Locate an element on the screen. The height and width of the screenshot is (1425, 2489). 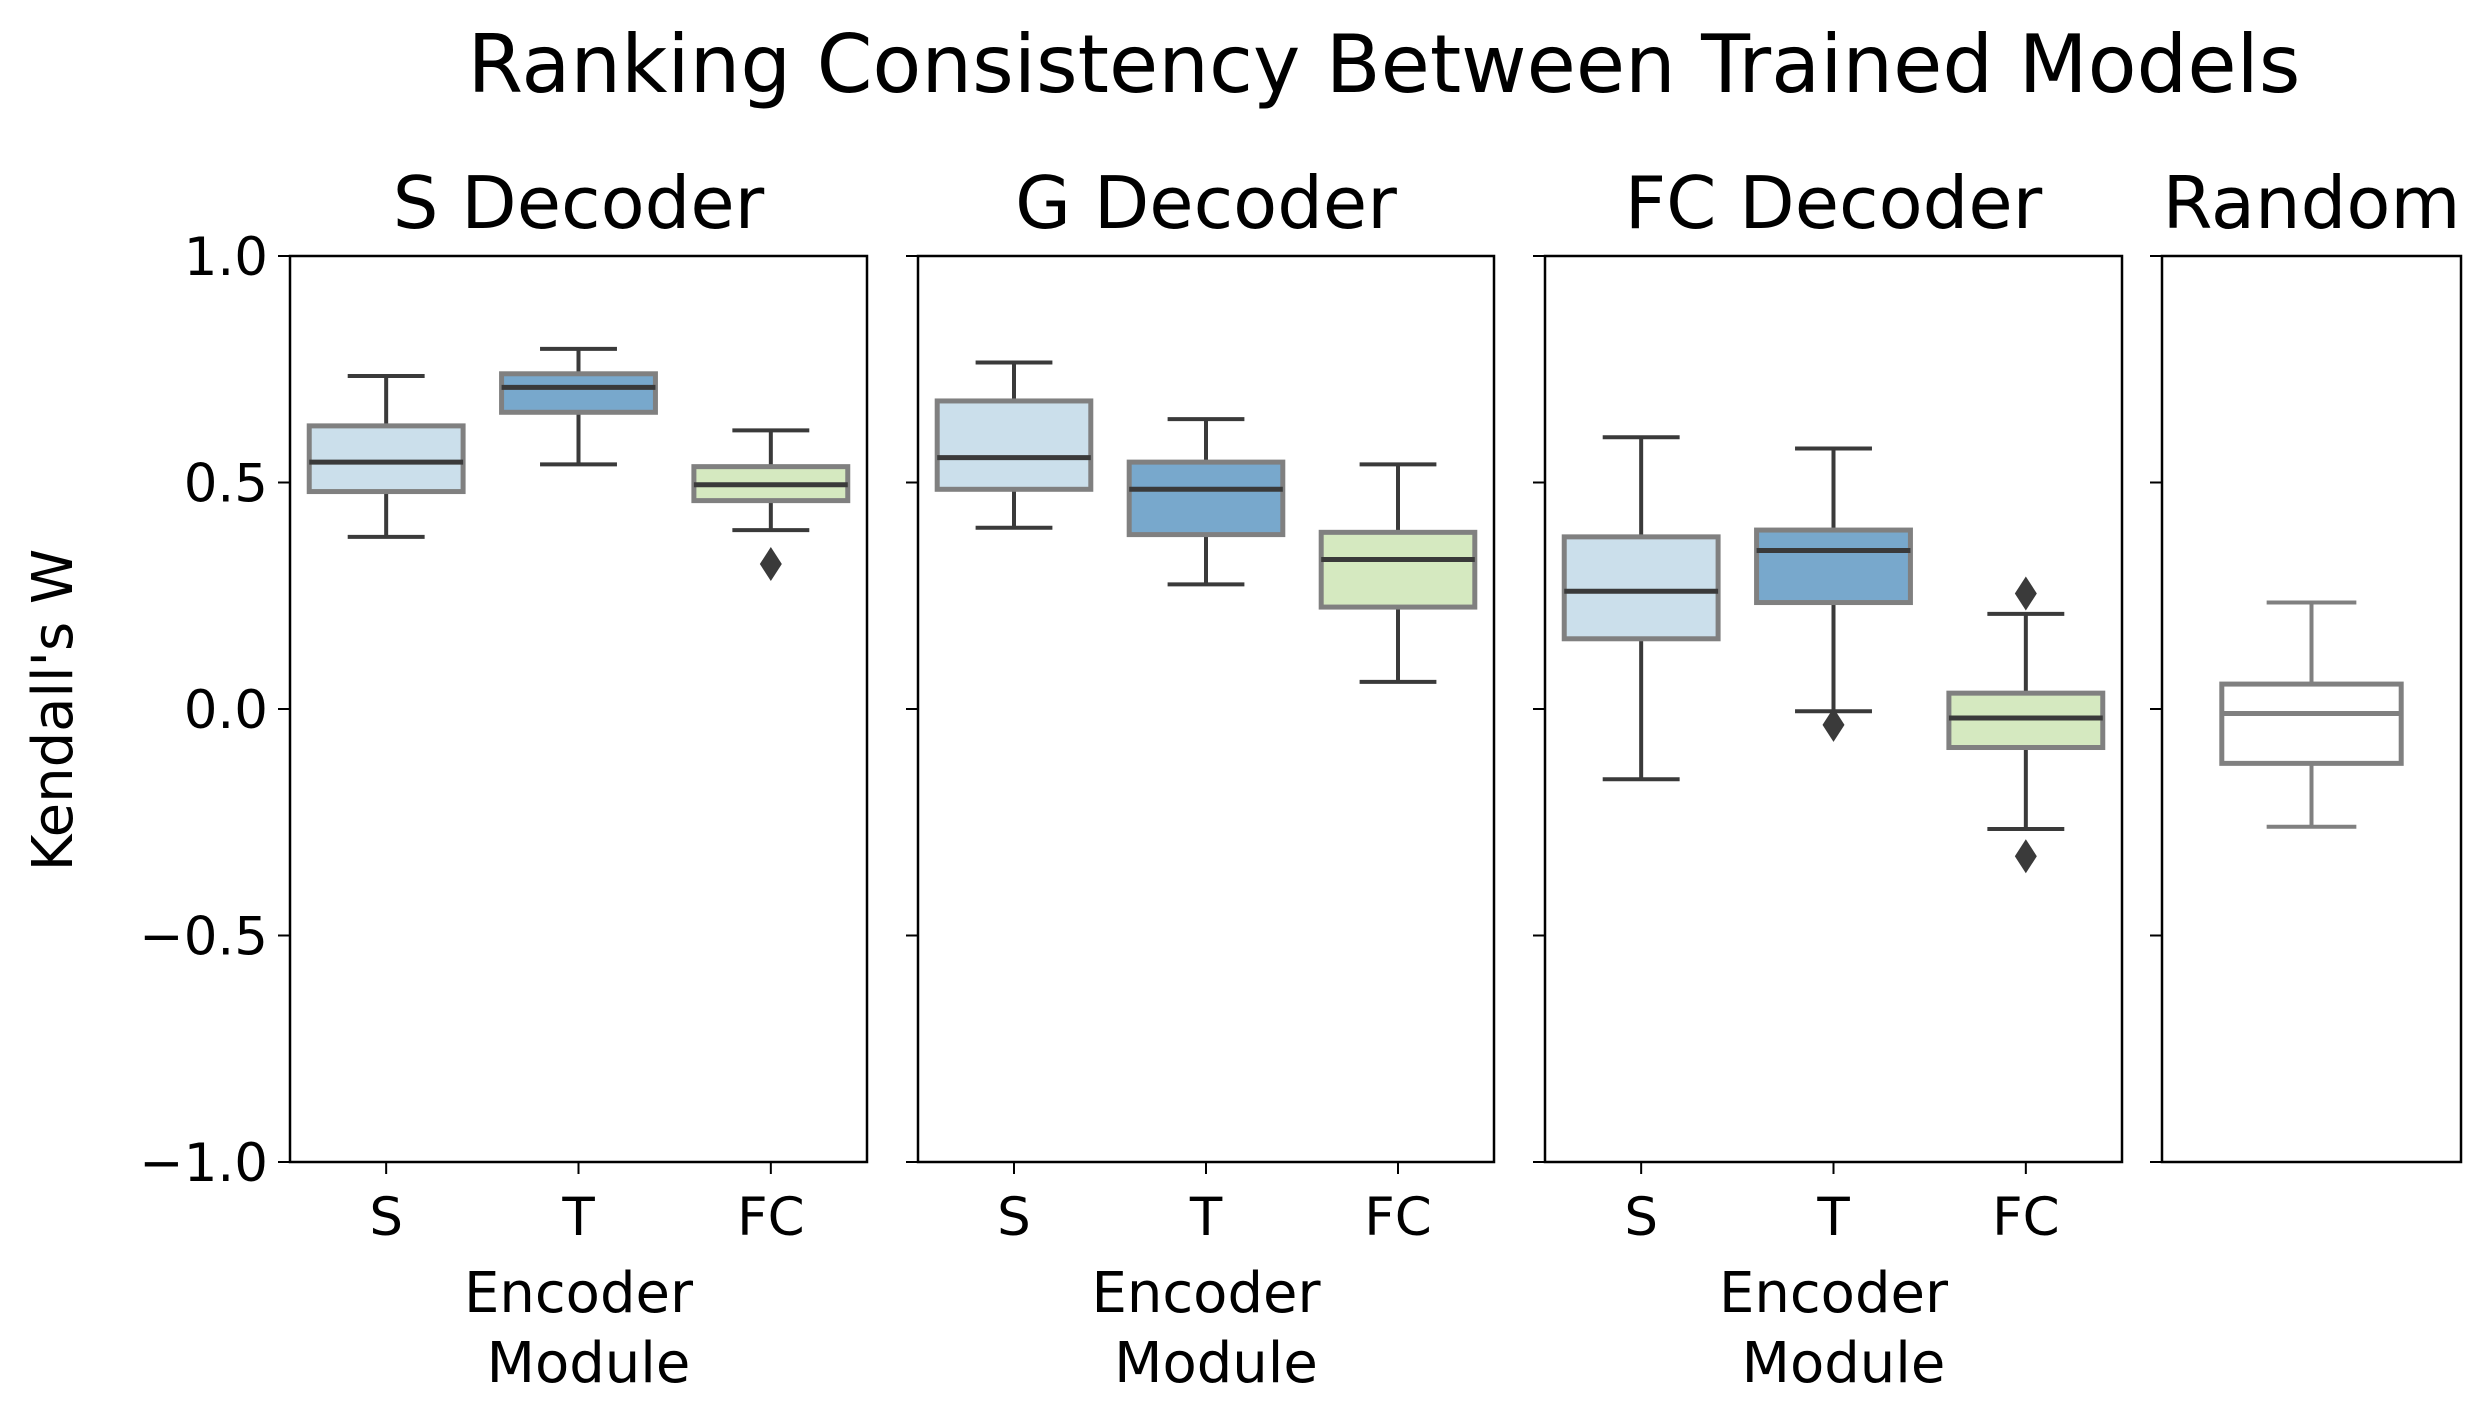
panel-title: FC Decoder is located at coordinates (1834, 203).